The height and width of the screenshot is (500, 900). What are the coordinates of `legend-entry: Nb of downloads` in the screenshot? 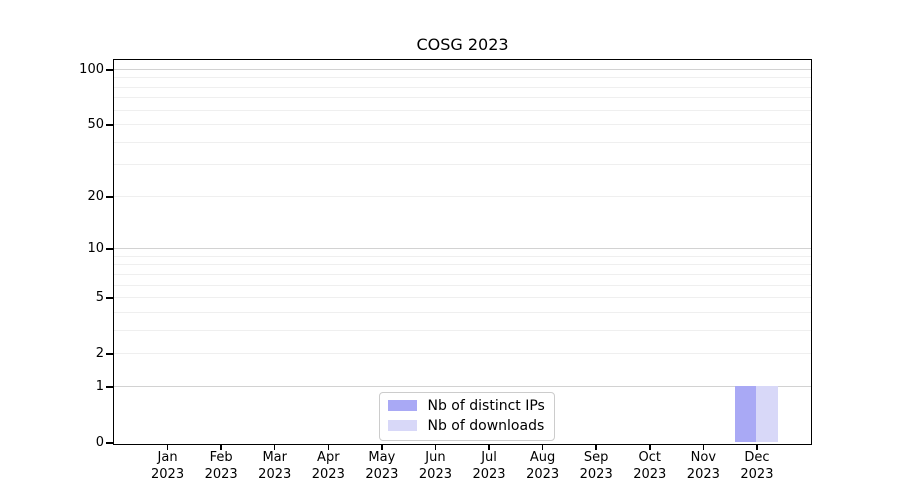 It's located at (466, 425).